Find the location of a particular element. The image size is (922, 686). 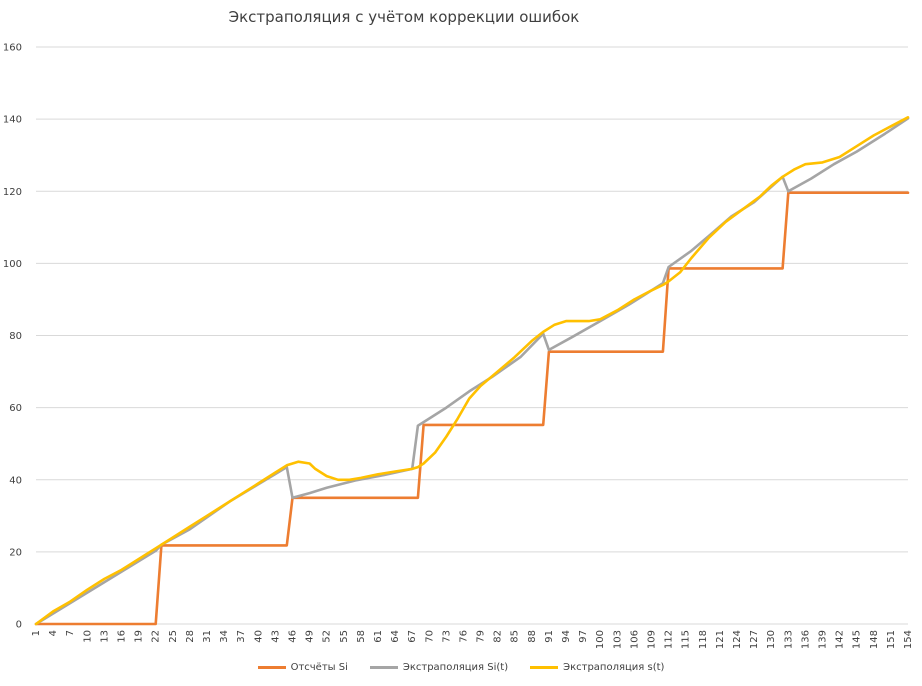

y-tick-label: 0 is located at coordinates (19, 625).